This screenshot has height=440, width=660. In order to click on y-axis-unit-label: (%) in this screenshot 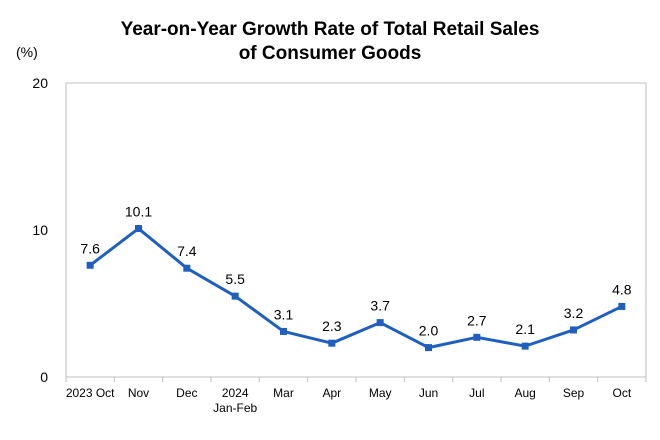, I will do `click(27, 52)`.